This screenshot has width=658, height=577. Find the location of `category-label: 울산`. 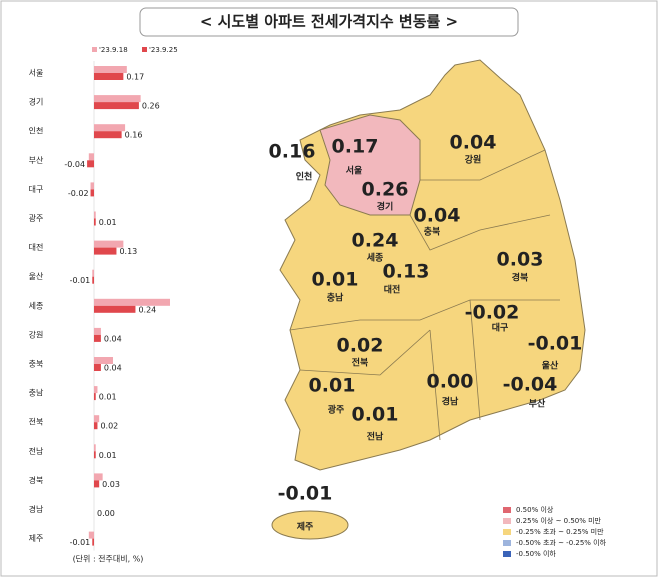

category-label: 울산 is located at coordinates (36, 276).